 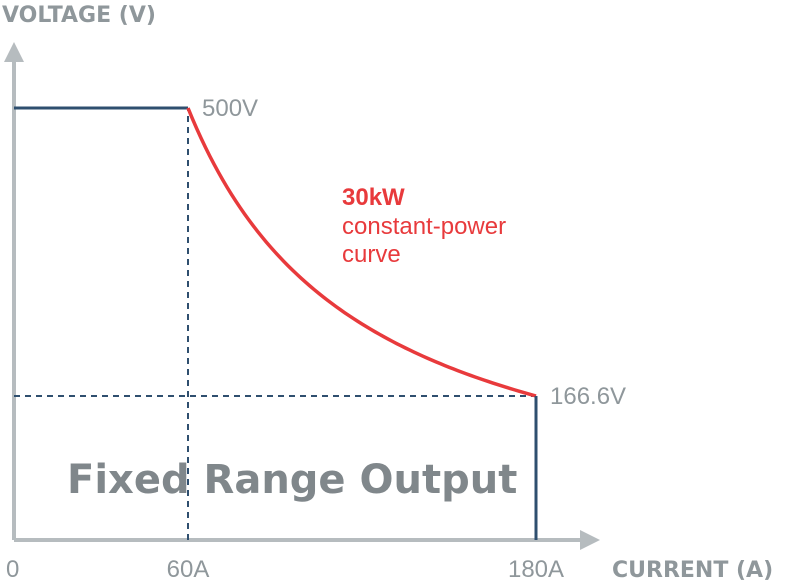 What do you see at coordinates (230, 108) in the screenshot?
I see `point-label: 500V` at bounding box center [230, 108].